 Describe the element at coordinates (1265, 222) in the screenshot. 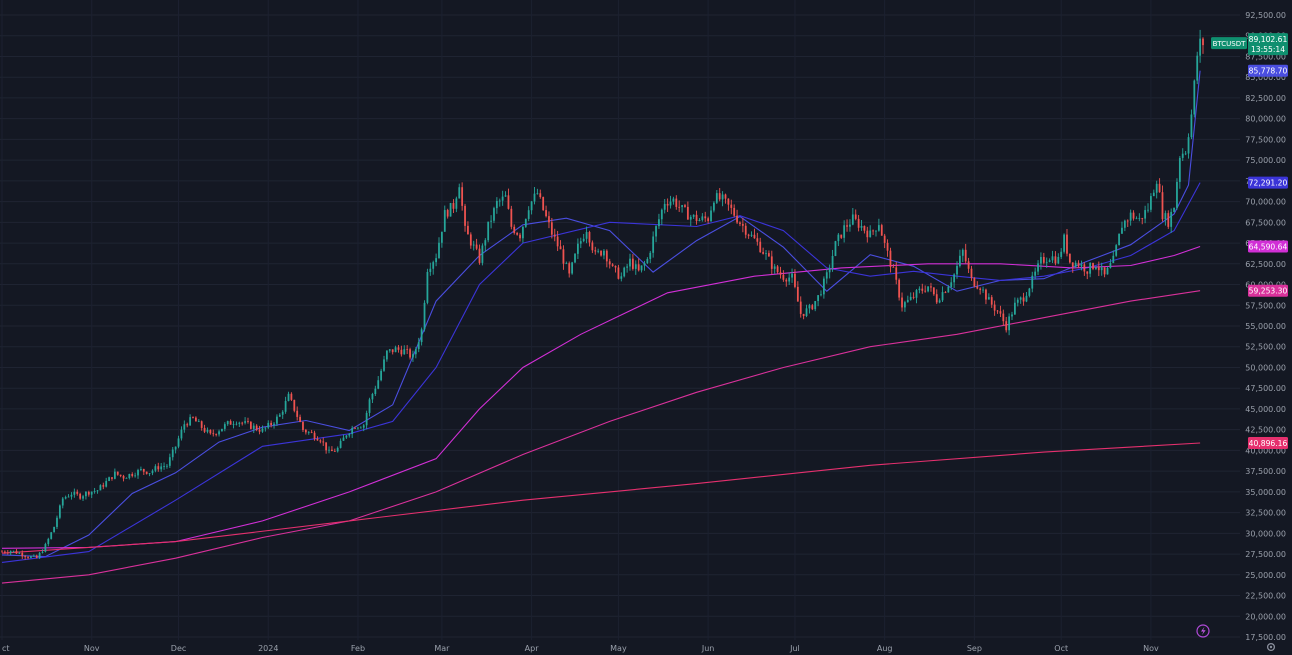

I see `y-tick-label: 67,500.00` at that location.